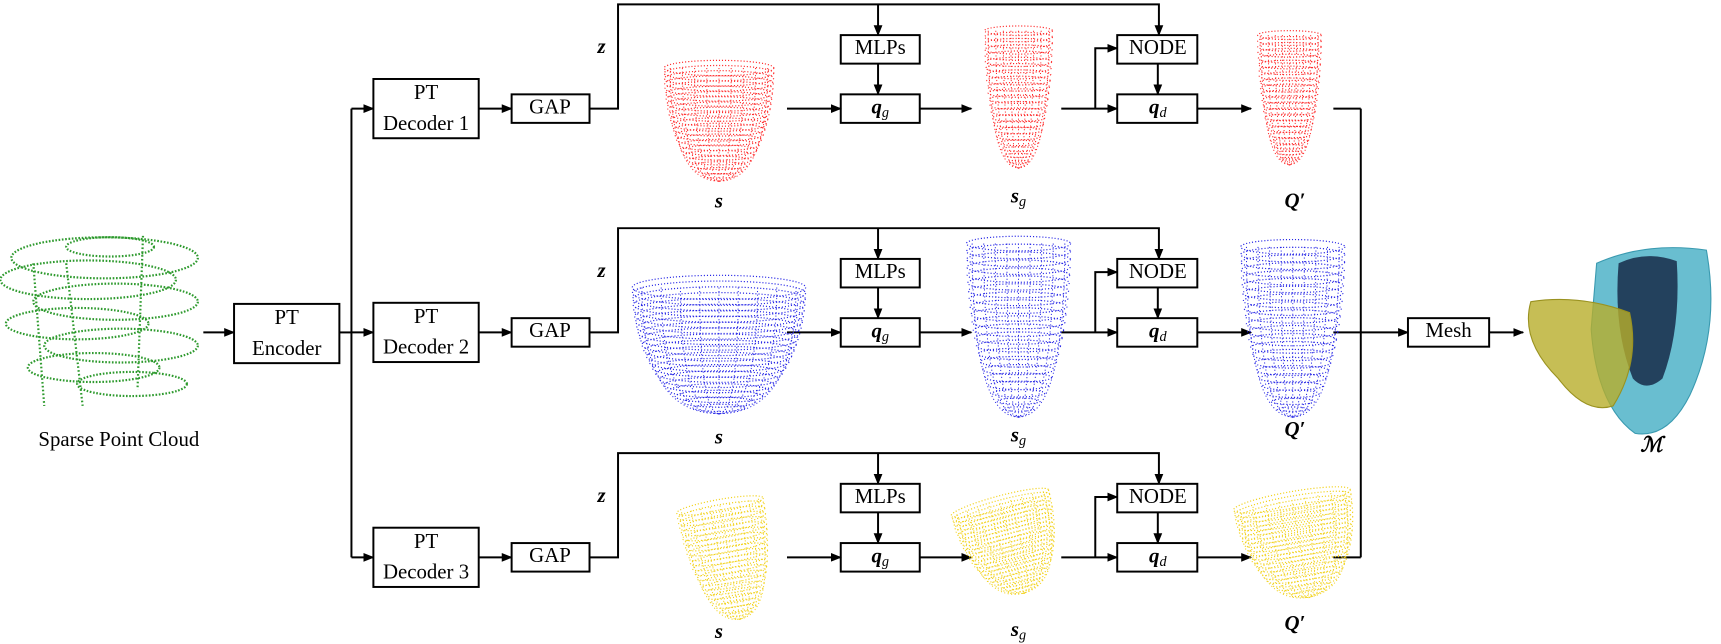 Image resolution: width=1721 pixels, height=644 pixels. I want to click on mesh-label: Mesh, so click(1448, 330).